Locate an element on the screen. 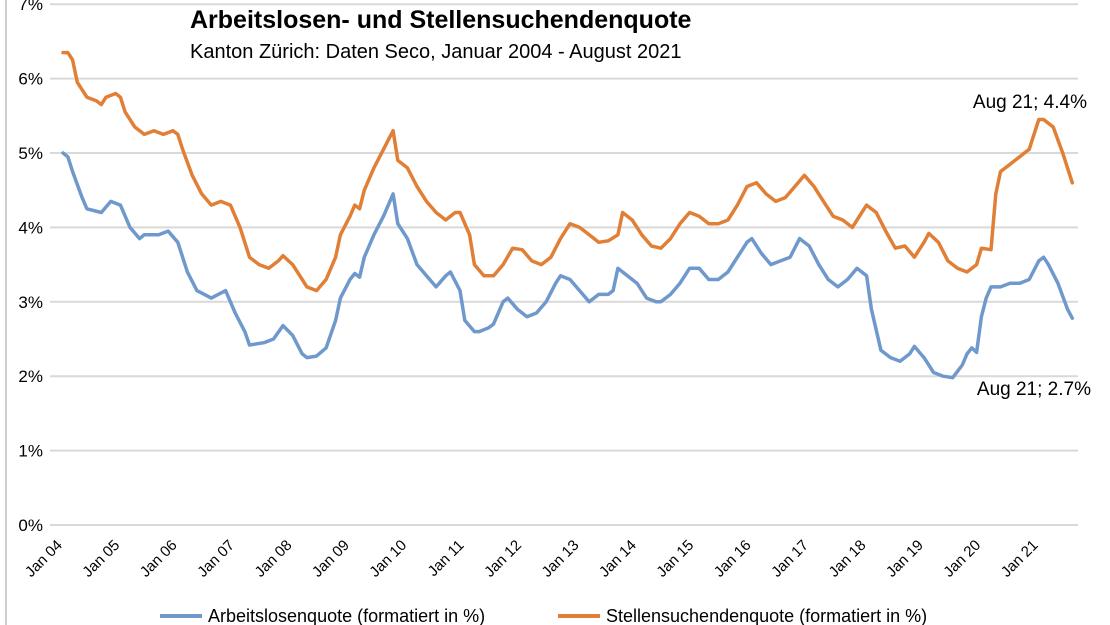 The height and width of the screenshot is (625, 1110). y-tick-label: 2% is located at coordinates (30, 376).